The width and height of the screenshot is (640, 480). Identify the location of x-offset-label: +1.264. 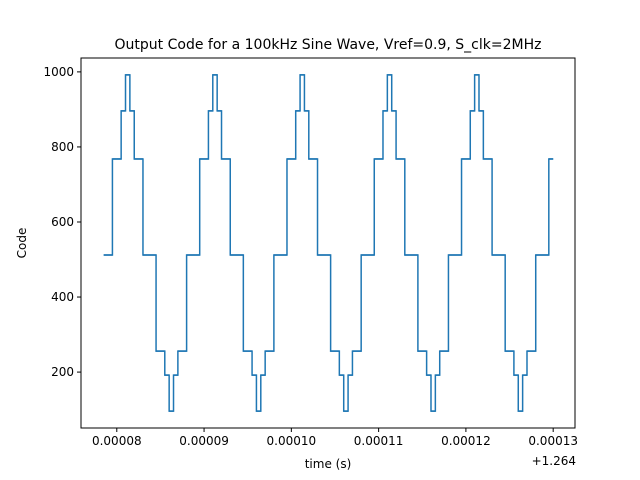
(554, 461).